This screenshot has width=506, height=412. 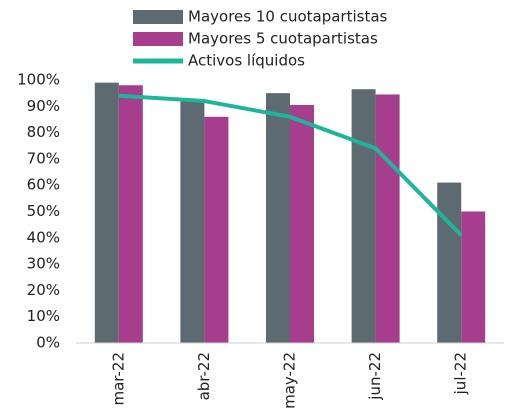 What do you see at coordinates (290, 380) in the screenshot?
I see `x-tick-label: may-22` at bounding box center [290, 380].